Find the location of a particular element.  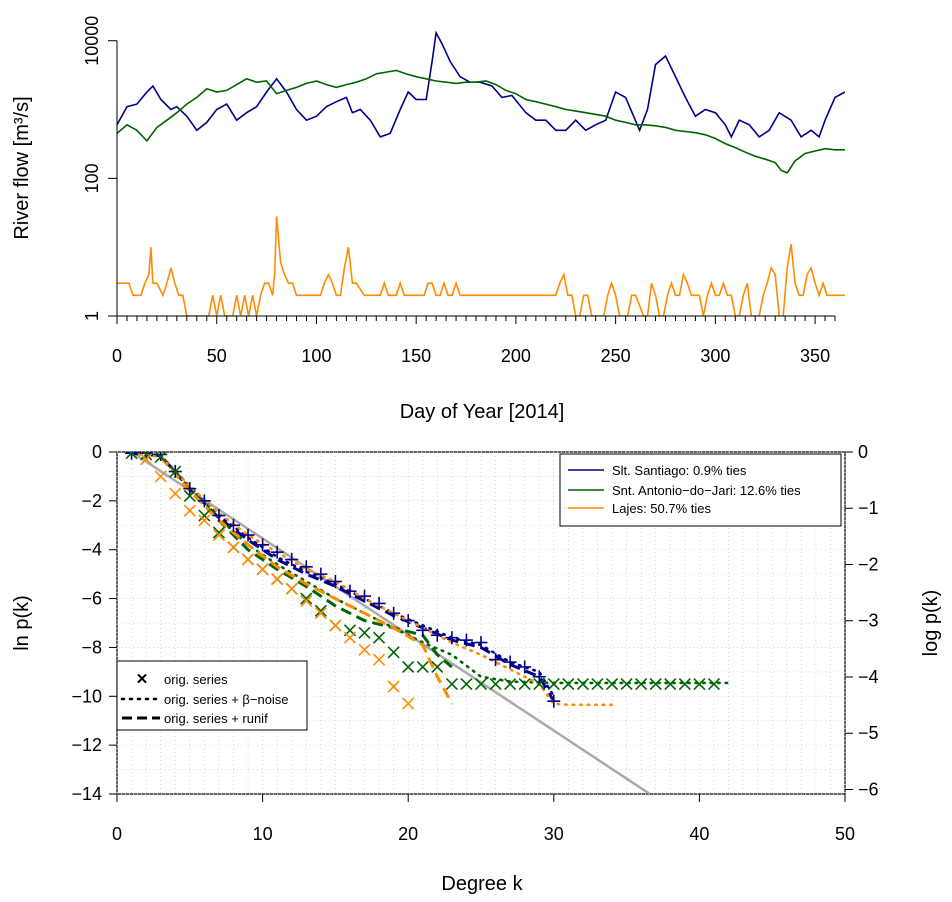

y-tick-label: −6 is located at coordinates (91, 599).